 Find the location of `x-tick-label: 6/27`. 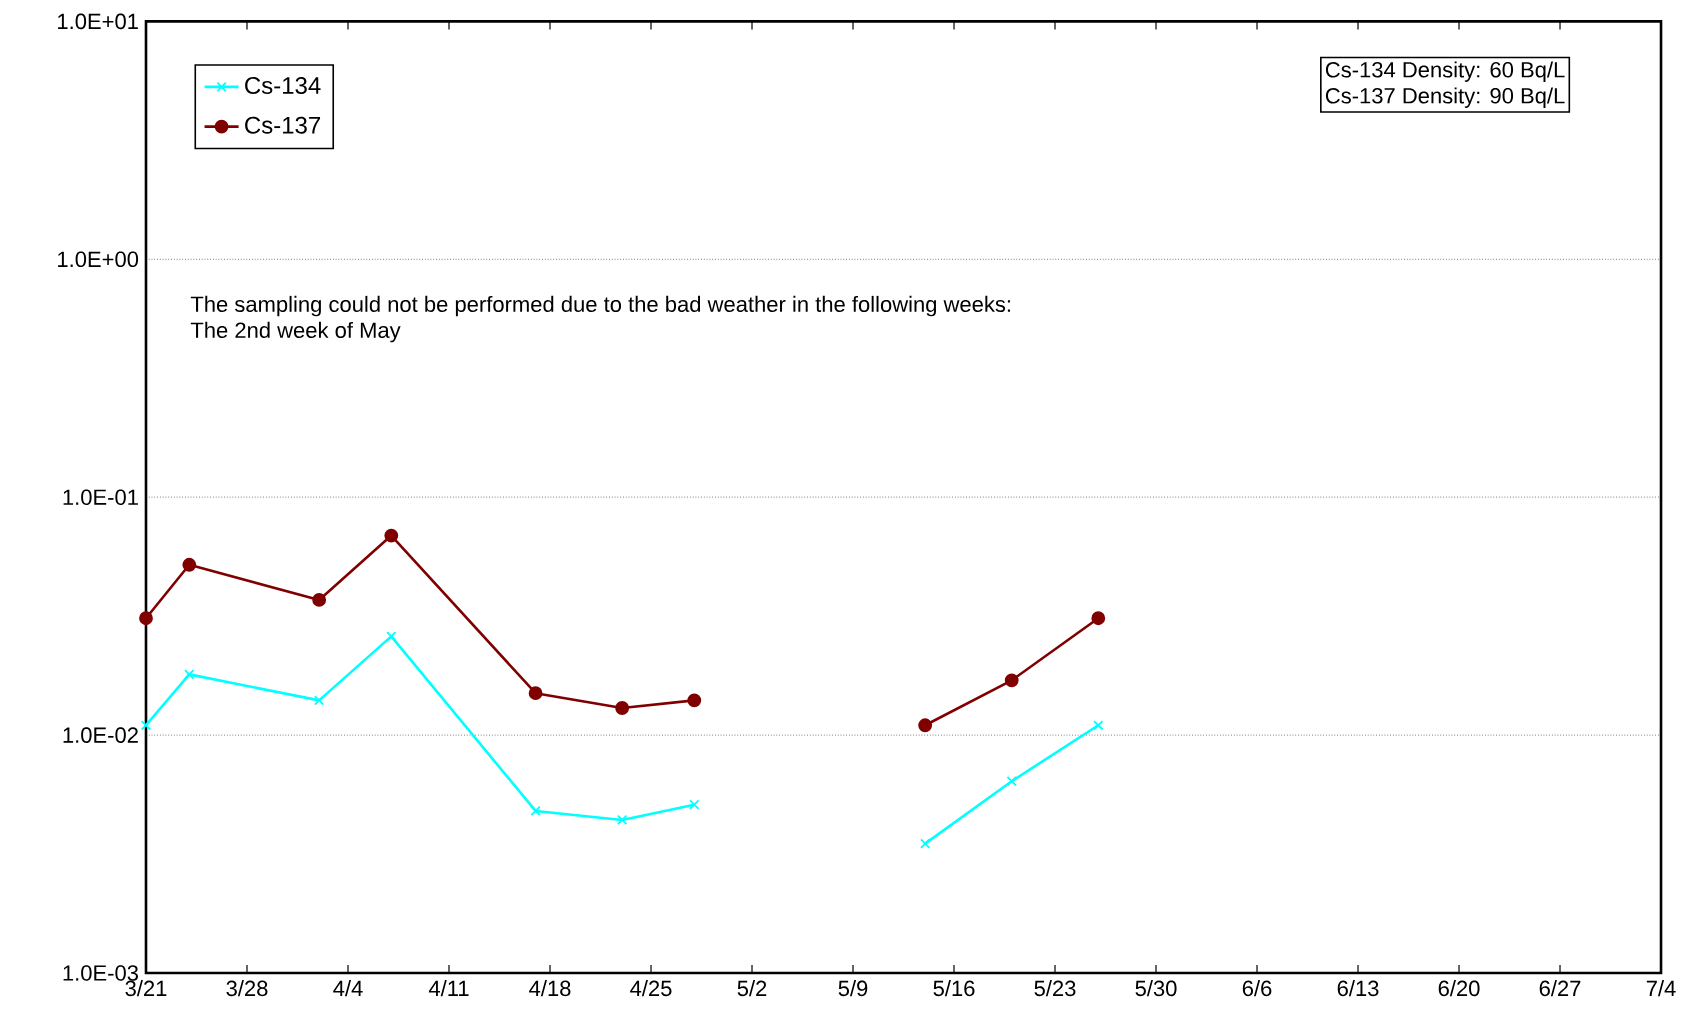

x-tick-label: 6/27 is located at coordinates (1560, 988).